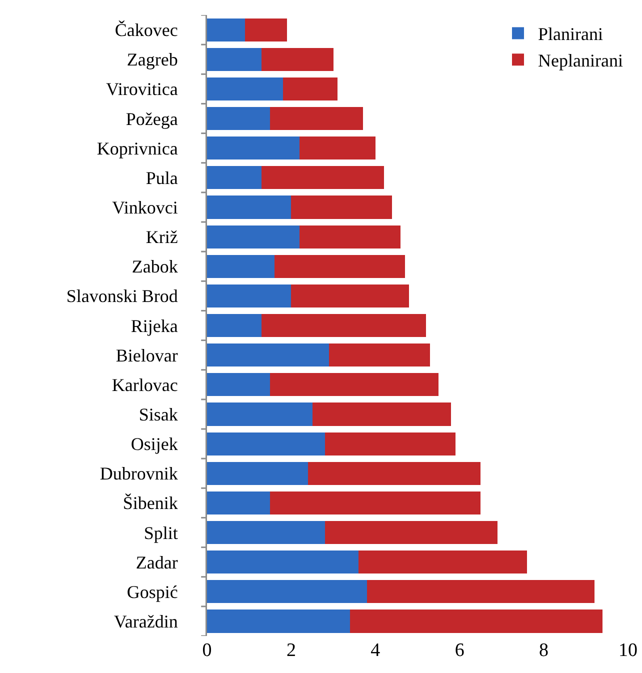 This screenshot has width=642, height=673. Describe the element at coordinates (137, 148) in the screenshot. I see `y-tick-label: Koprivnica` at that location.